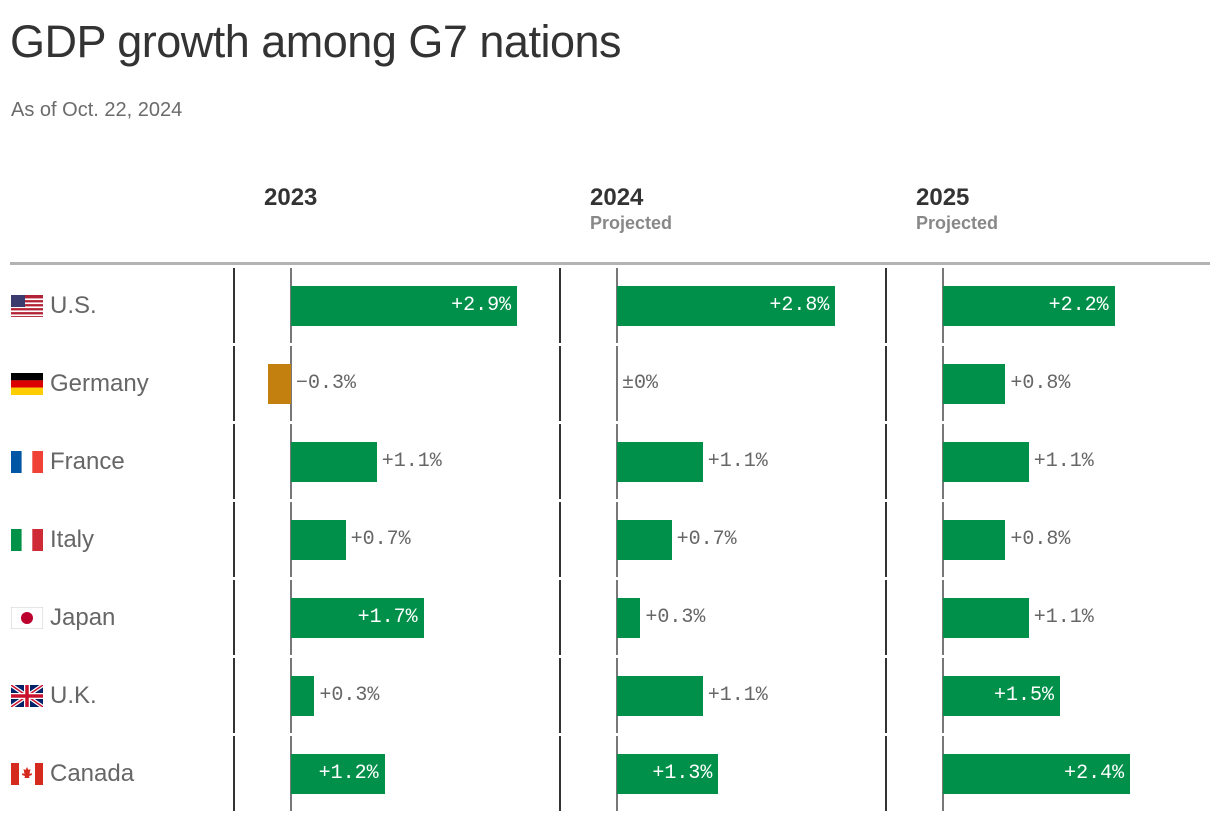 The height and width of the screenshot is (822, 1220). What do you see at coordinates (1023, 695) in the screenshot?
I see `data-label: +1.5%` at bounding box center [1023, 695].